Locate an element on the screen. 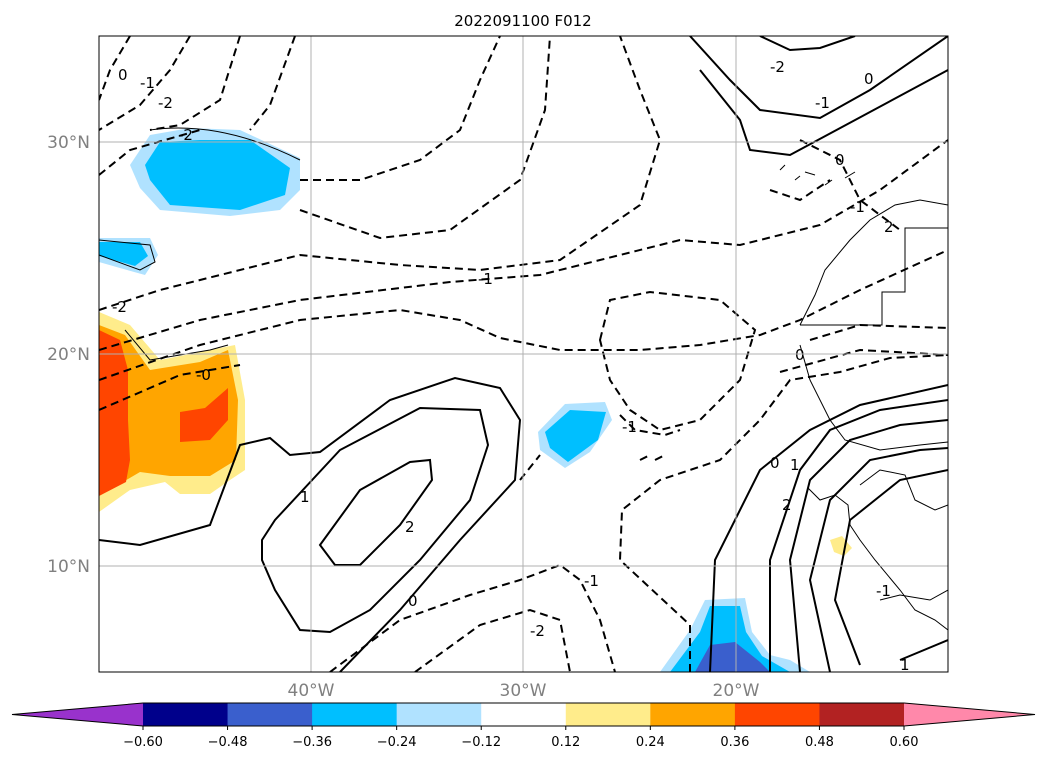 This screenshot has width=1047, height=765. colorbar-tick-label: −0.36 is located at coordinates (312, 742).